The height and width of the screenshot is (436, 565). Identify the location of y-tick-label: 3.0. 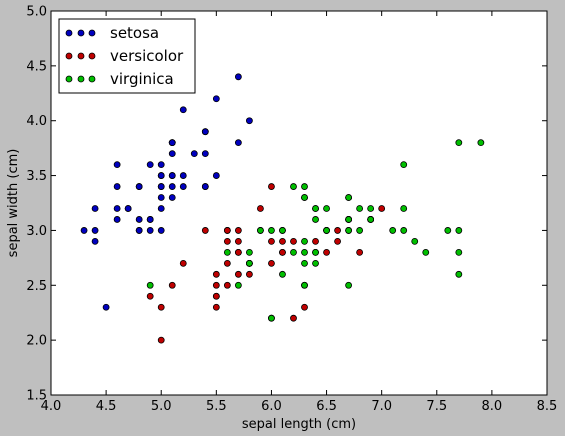
(36, 231).